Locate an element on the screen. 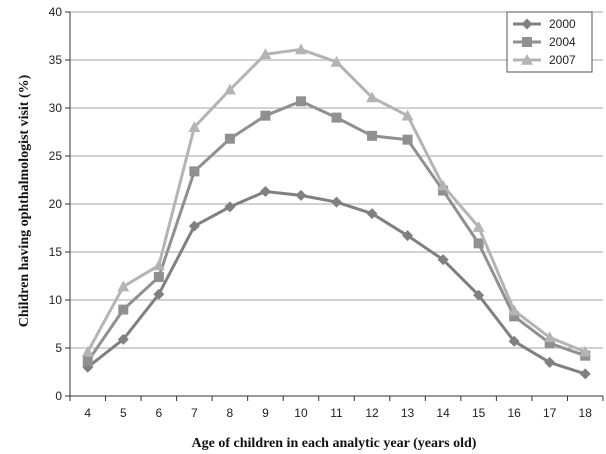 The height and width of the screenshot is (454, 606). x-tick-label-18: 18 is located at coordinates (586, 413).